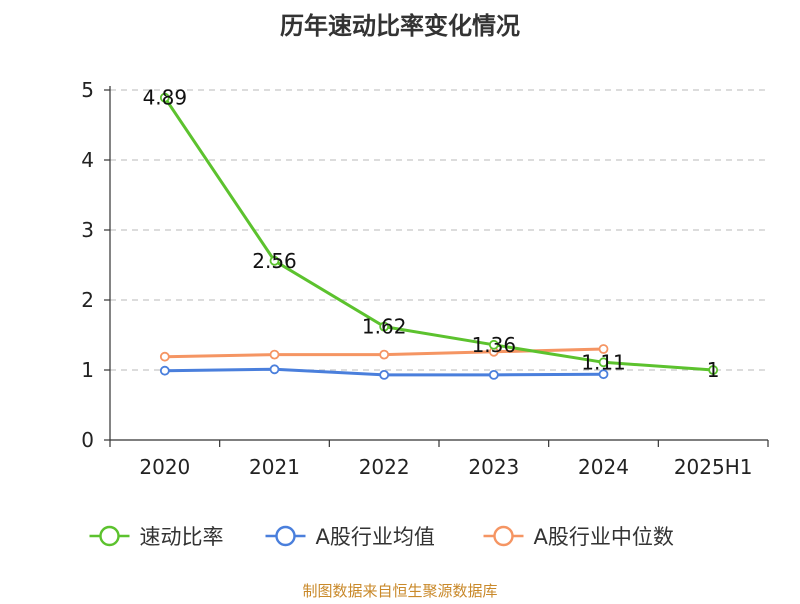 This screenshot has width=800, height=604. I want to click on data-label-2021: 2.56, so click(274, 261).